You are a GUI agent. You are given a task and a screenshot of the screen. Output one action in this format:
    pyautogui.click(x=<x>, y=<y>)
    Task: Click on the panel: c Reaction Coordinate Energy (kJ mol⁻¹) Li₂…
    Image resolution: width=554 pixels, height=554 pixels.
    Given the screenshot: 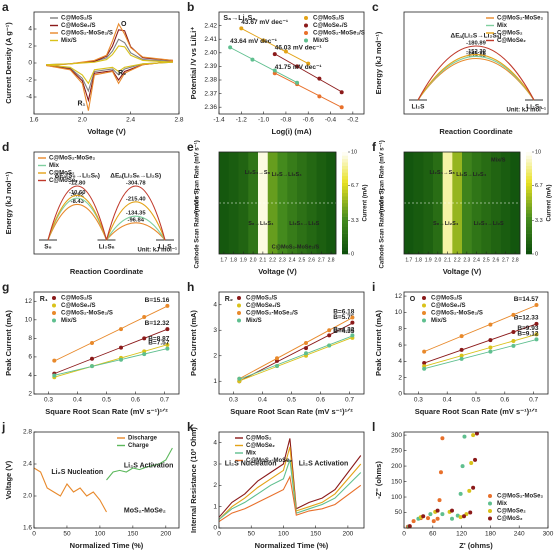 What is the action you would take?
    pyautogui.click(x=460, y=68)
    